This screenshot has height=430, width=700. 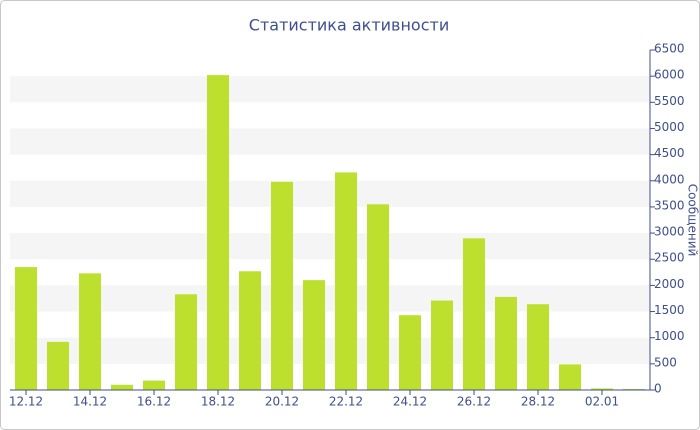 What do you see at coordinates (26, 402) in the screenshot?
I see `x-tick-label: 12.12` at bounding box center [26, 402].